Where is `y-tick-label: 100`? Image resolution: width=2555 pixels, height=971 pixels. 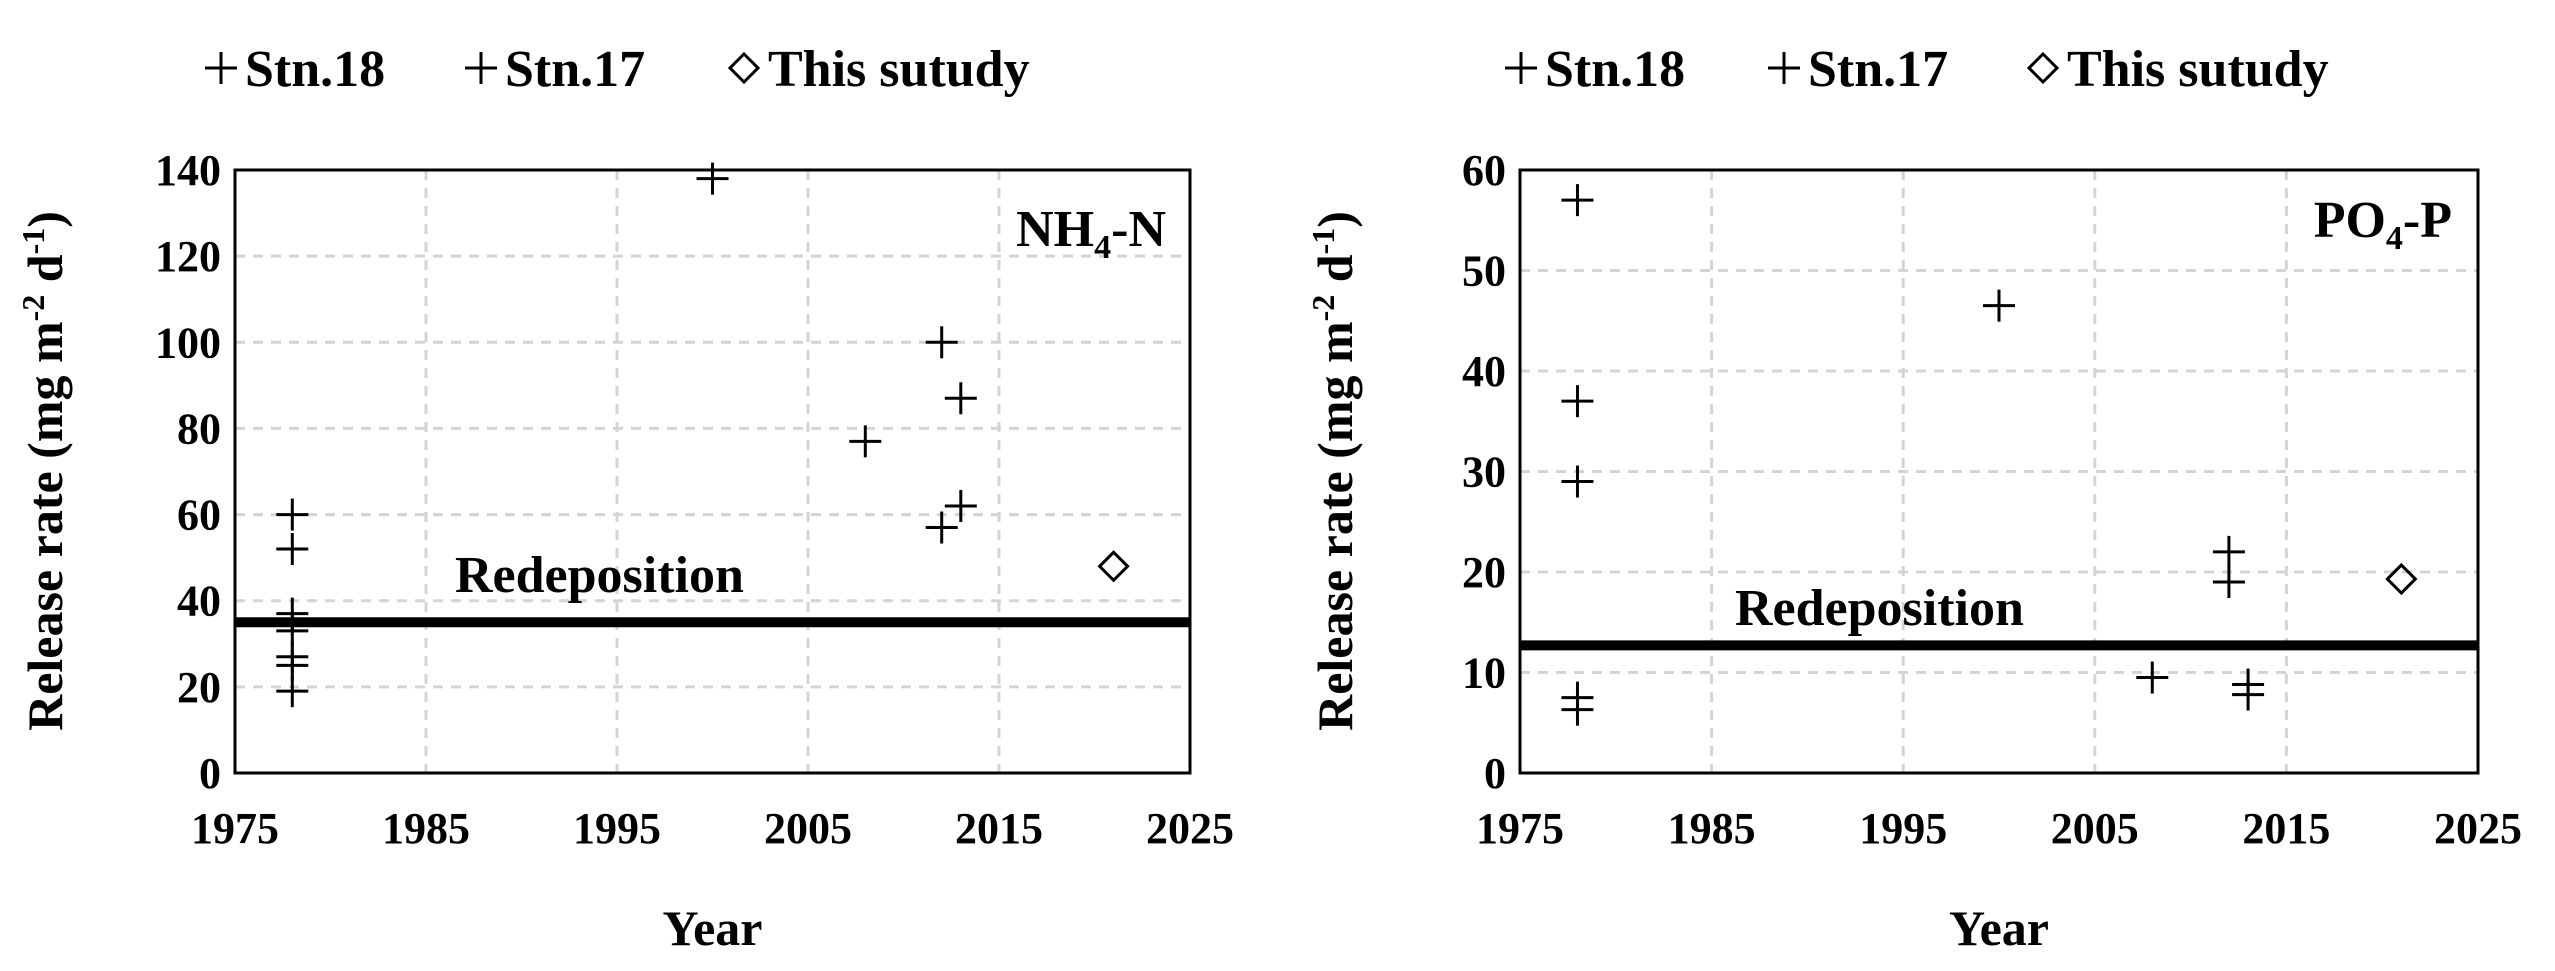
y-tick-label: 100 is located at coordinates (188, 342).